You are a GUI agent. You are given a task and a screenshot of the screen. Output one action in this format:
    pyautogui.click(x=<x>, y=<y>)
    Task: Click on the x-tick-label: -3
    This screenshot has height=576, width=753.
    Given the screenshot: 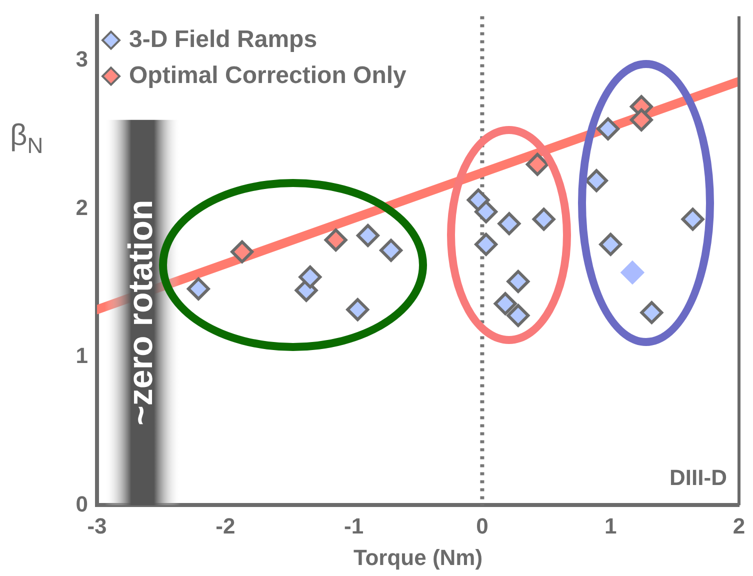 What is the action you would take?
    pyautogui.click(x=97, y=525)
    